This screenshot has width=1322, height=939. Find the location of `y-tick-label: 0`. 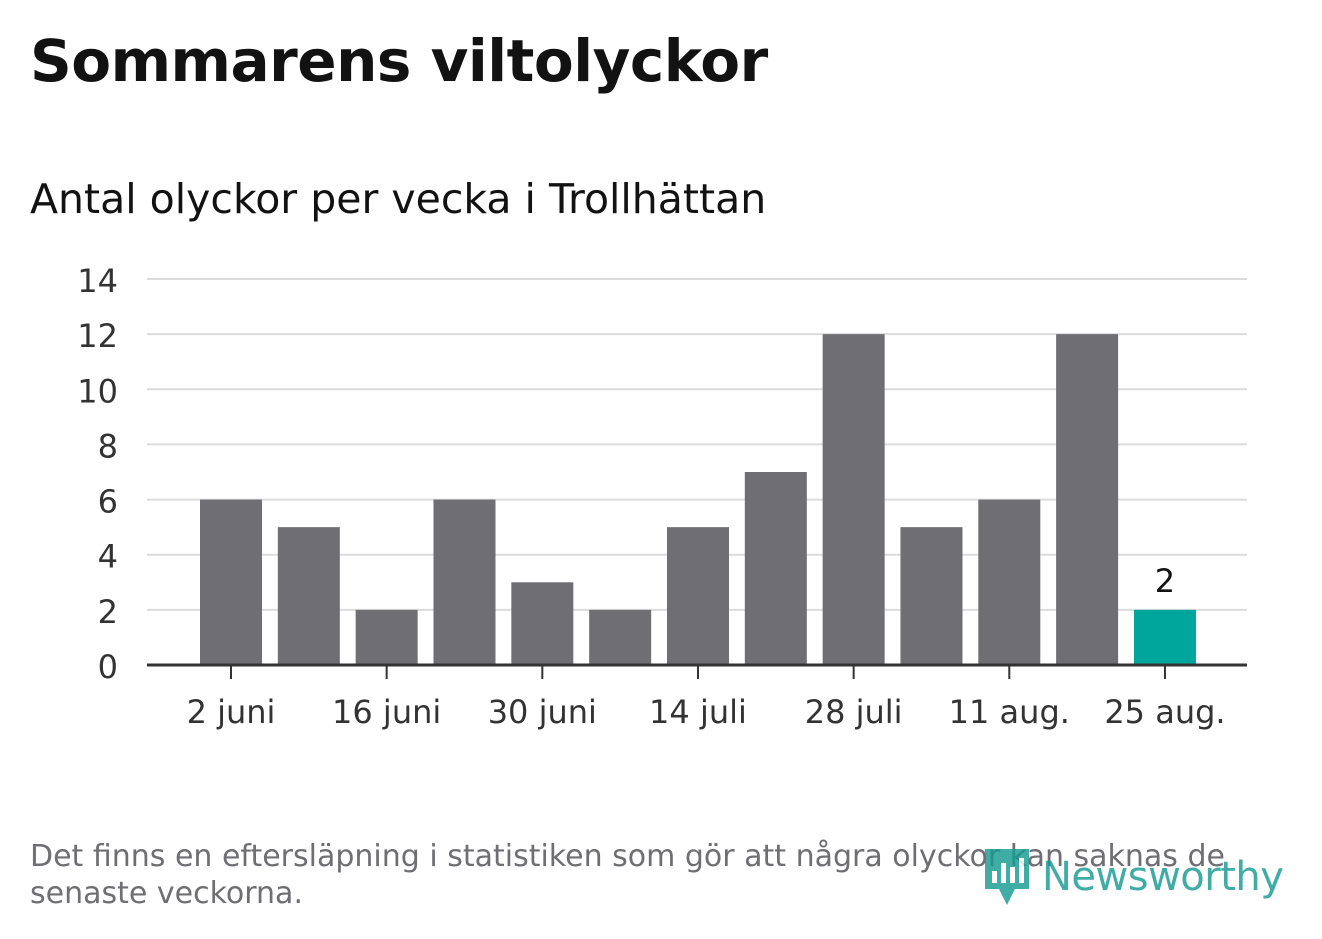

y-tick-label: 0 is located at coordinates (108, 667).